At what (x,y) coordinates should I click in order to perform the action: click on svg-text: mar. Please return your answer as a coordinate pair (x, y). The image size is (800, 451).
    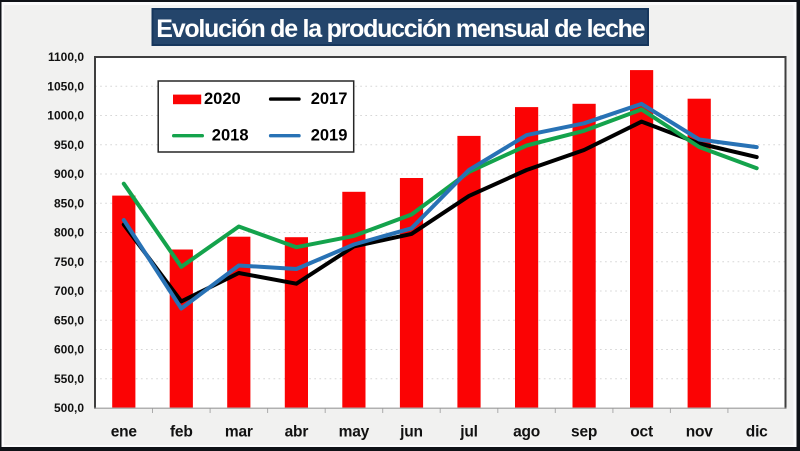
    Looking at the image, I should click on (239, 432).